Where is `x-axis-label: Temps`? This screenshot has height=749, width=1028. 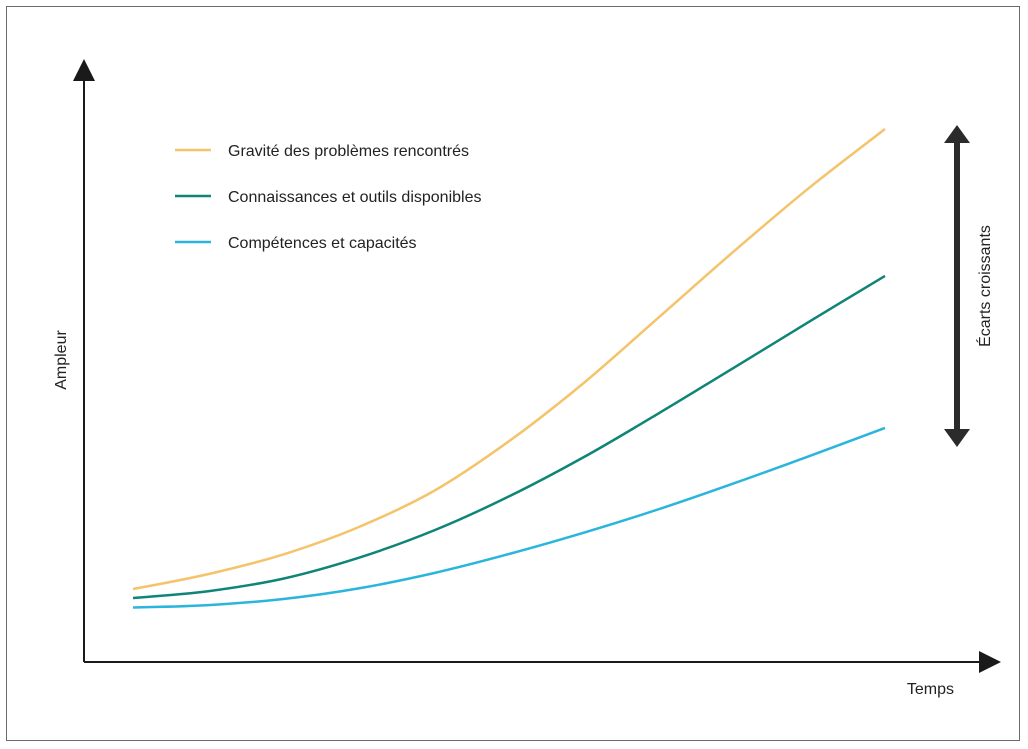
x-axis-label: Temps is located at coordinates (930, 689).